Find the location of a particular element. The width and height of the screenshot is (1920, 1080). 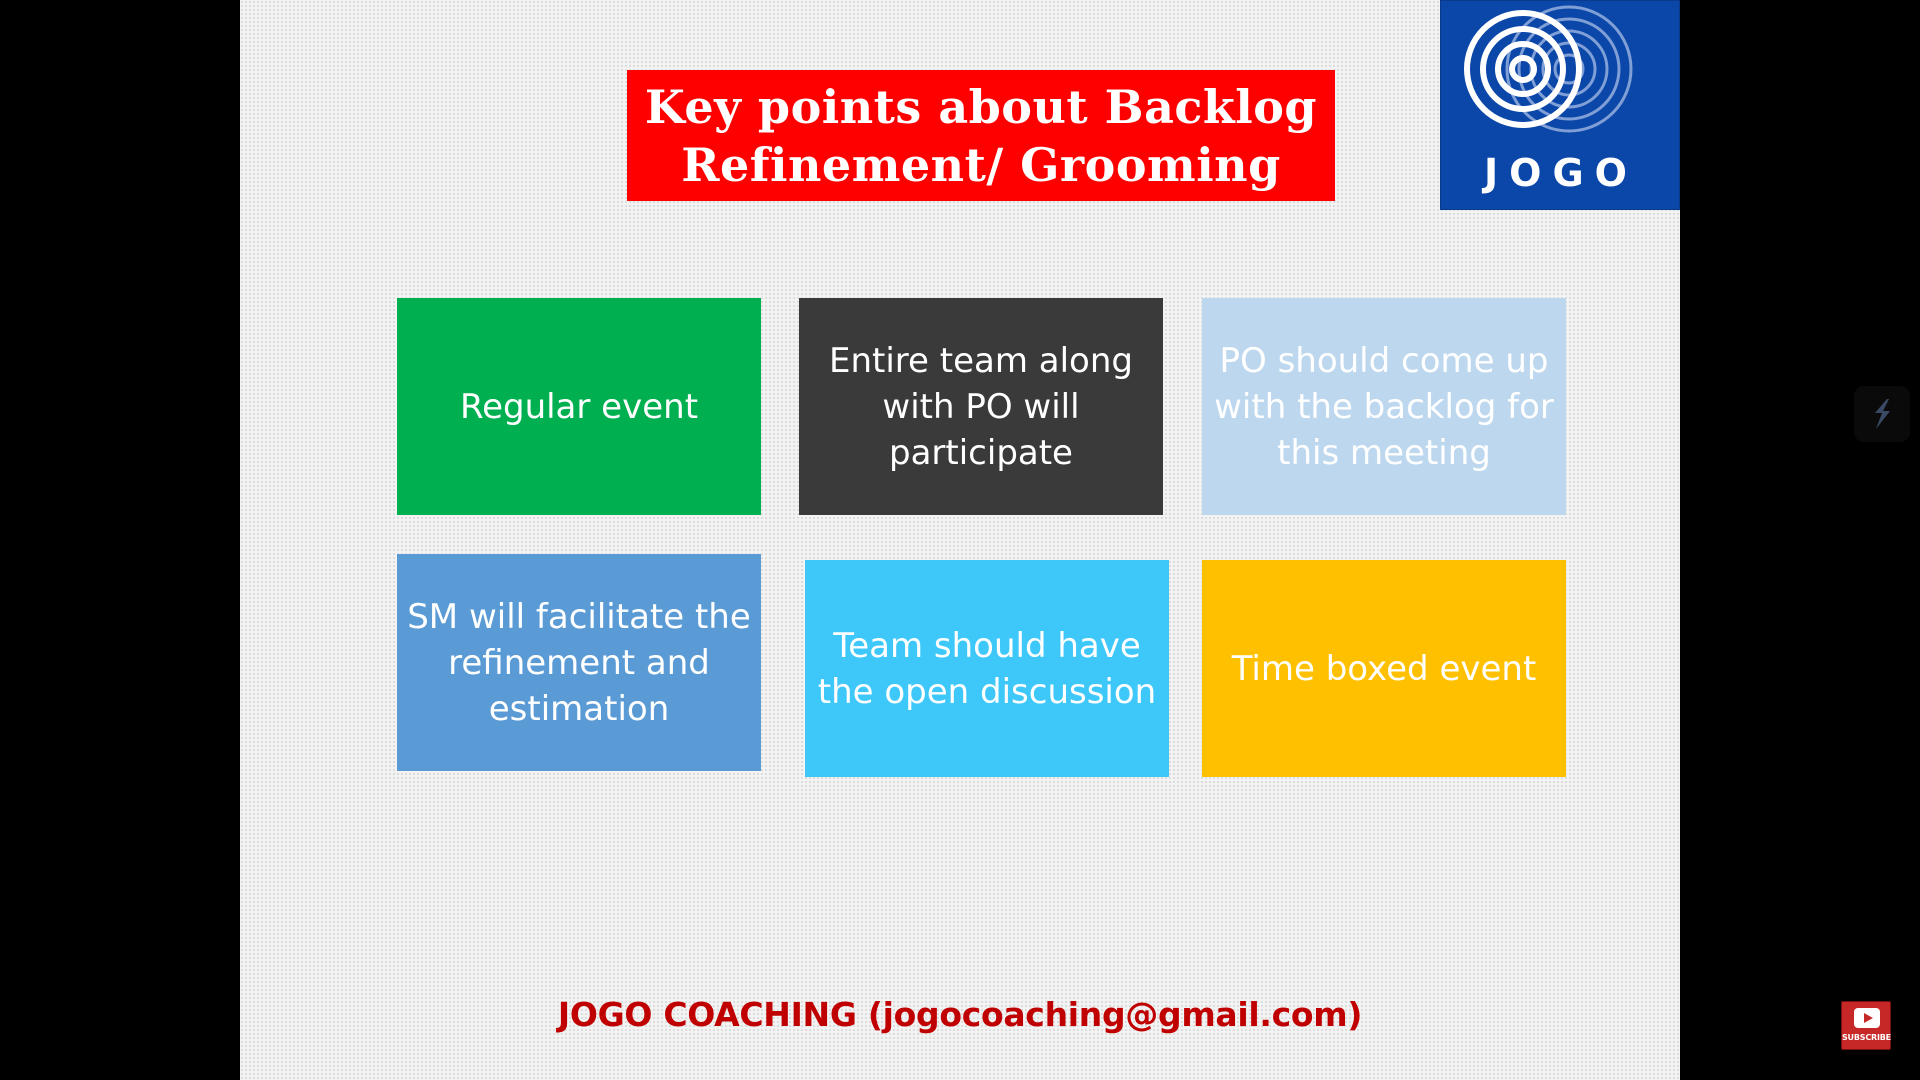

subscribe-button: SUBSCRIBE is located at coordinates (1866, 1025).